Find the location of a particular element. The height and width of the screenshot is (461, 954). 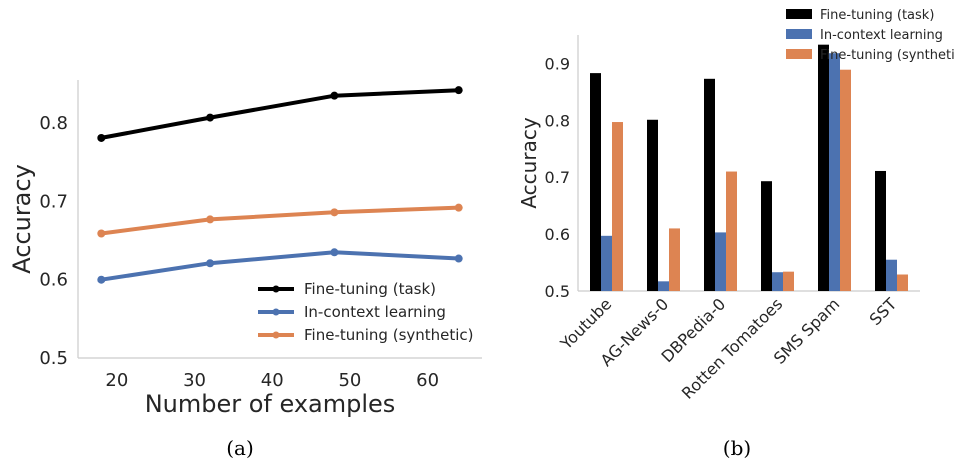

panel-a-y-tick-label: 0.7 is located at coordinates (53, 201).